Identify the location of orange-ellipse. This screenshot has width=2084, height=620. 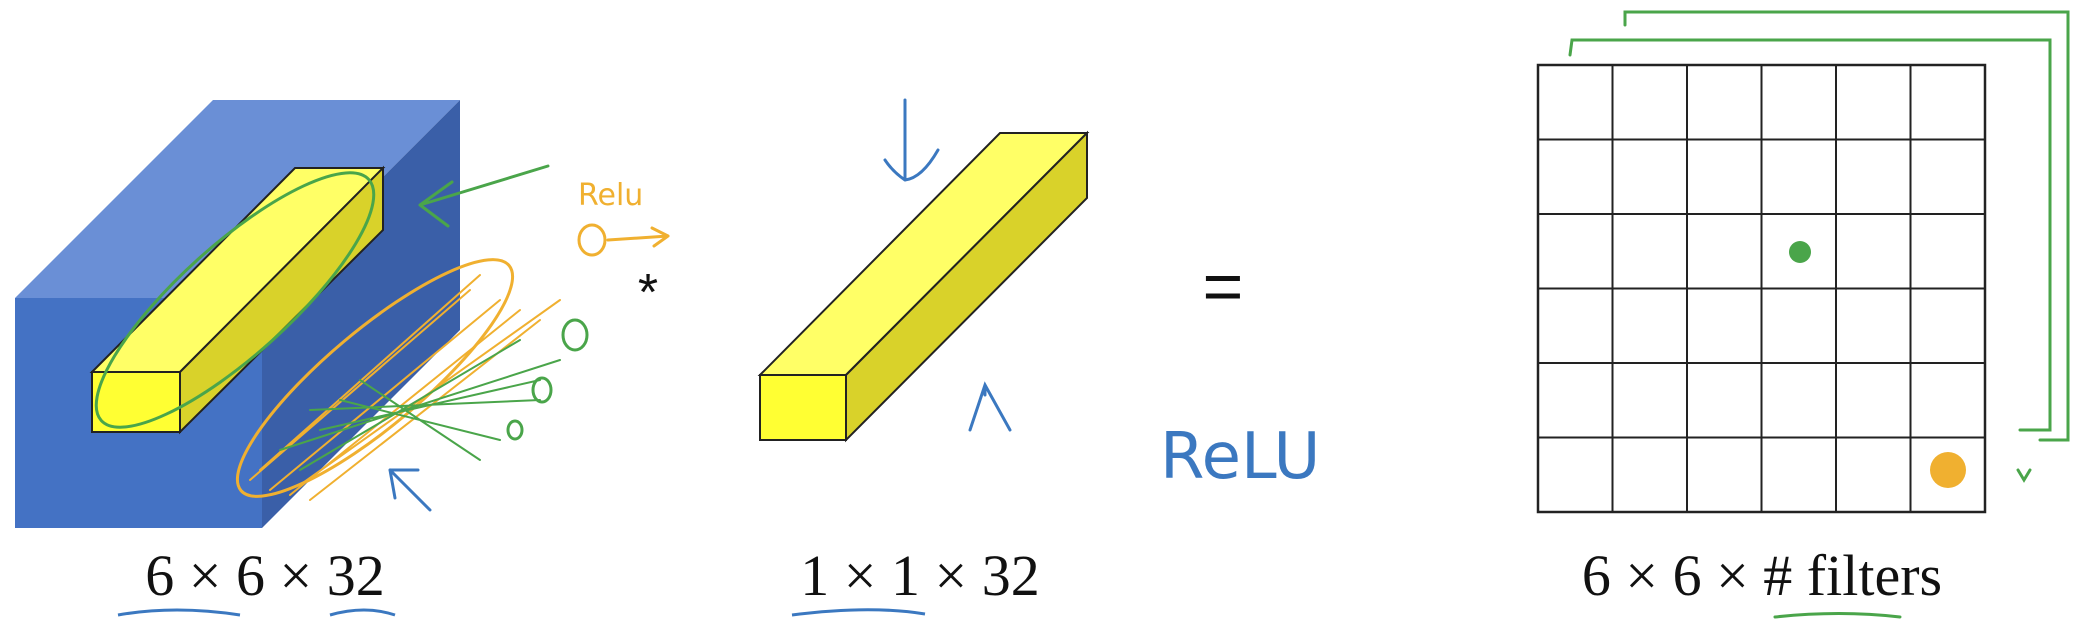
(375, 378).